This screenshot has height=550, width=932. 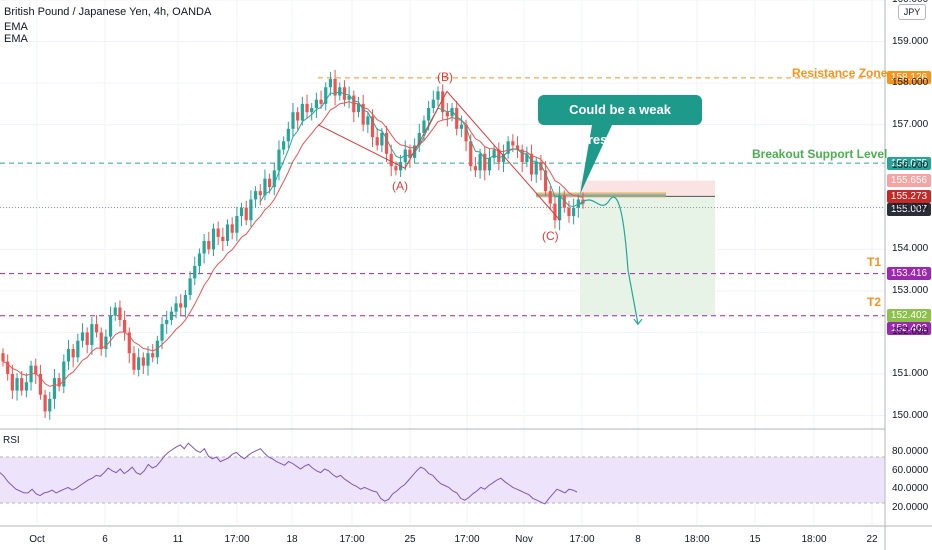 What do you see at coordinates (638, 539) in the screenshot?
I see `x-tick-10: 8` at bounding box center [638, 539].